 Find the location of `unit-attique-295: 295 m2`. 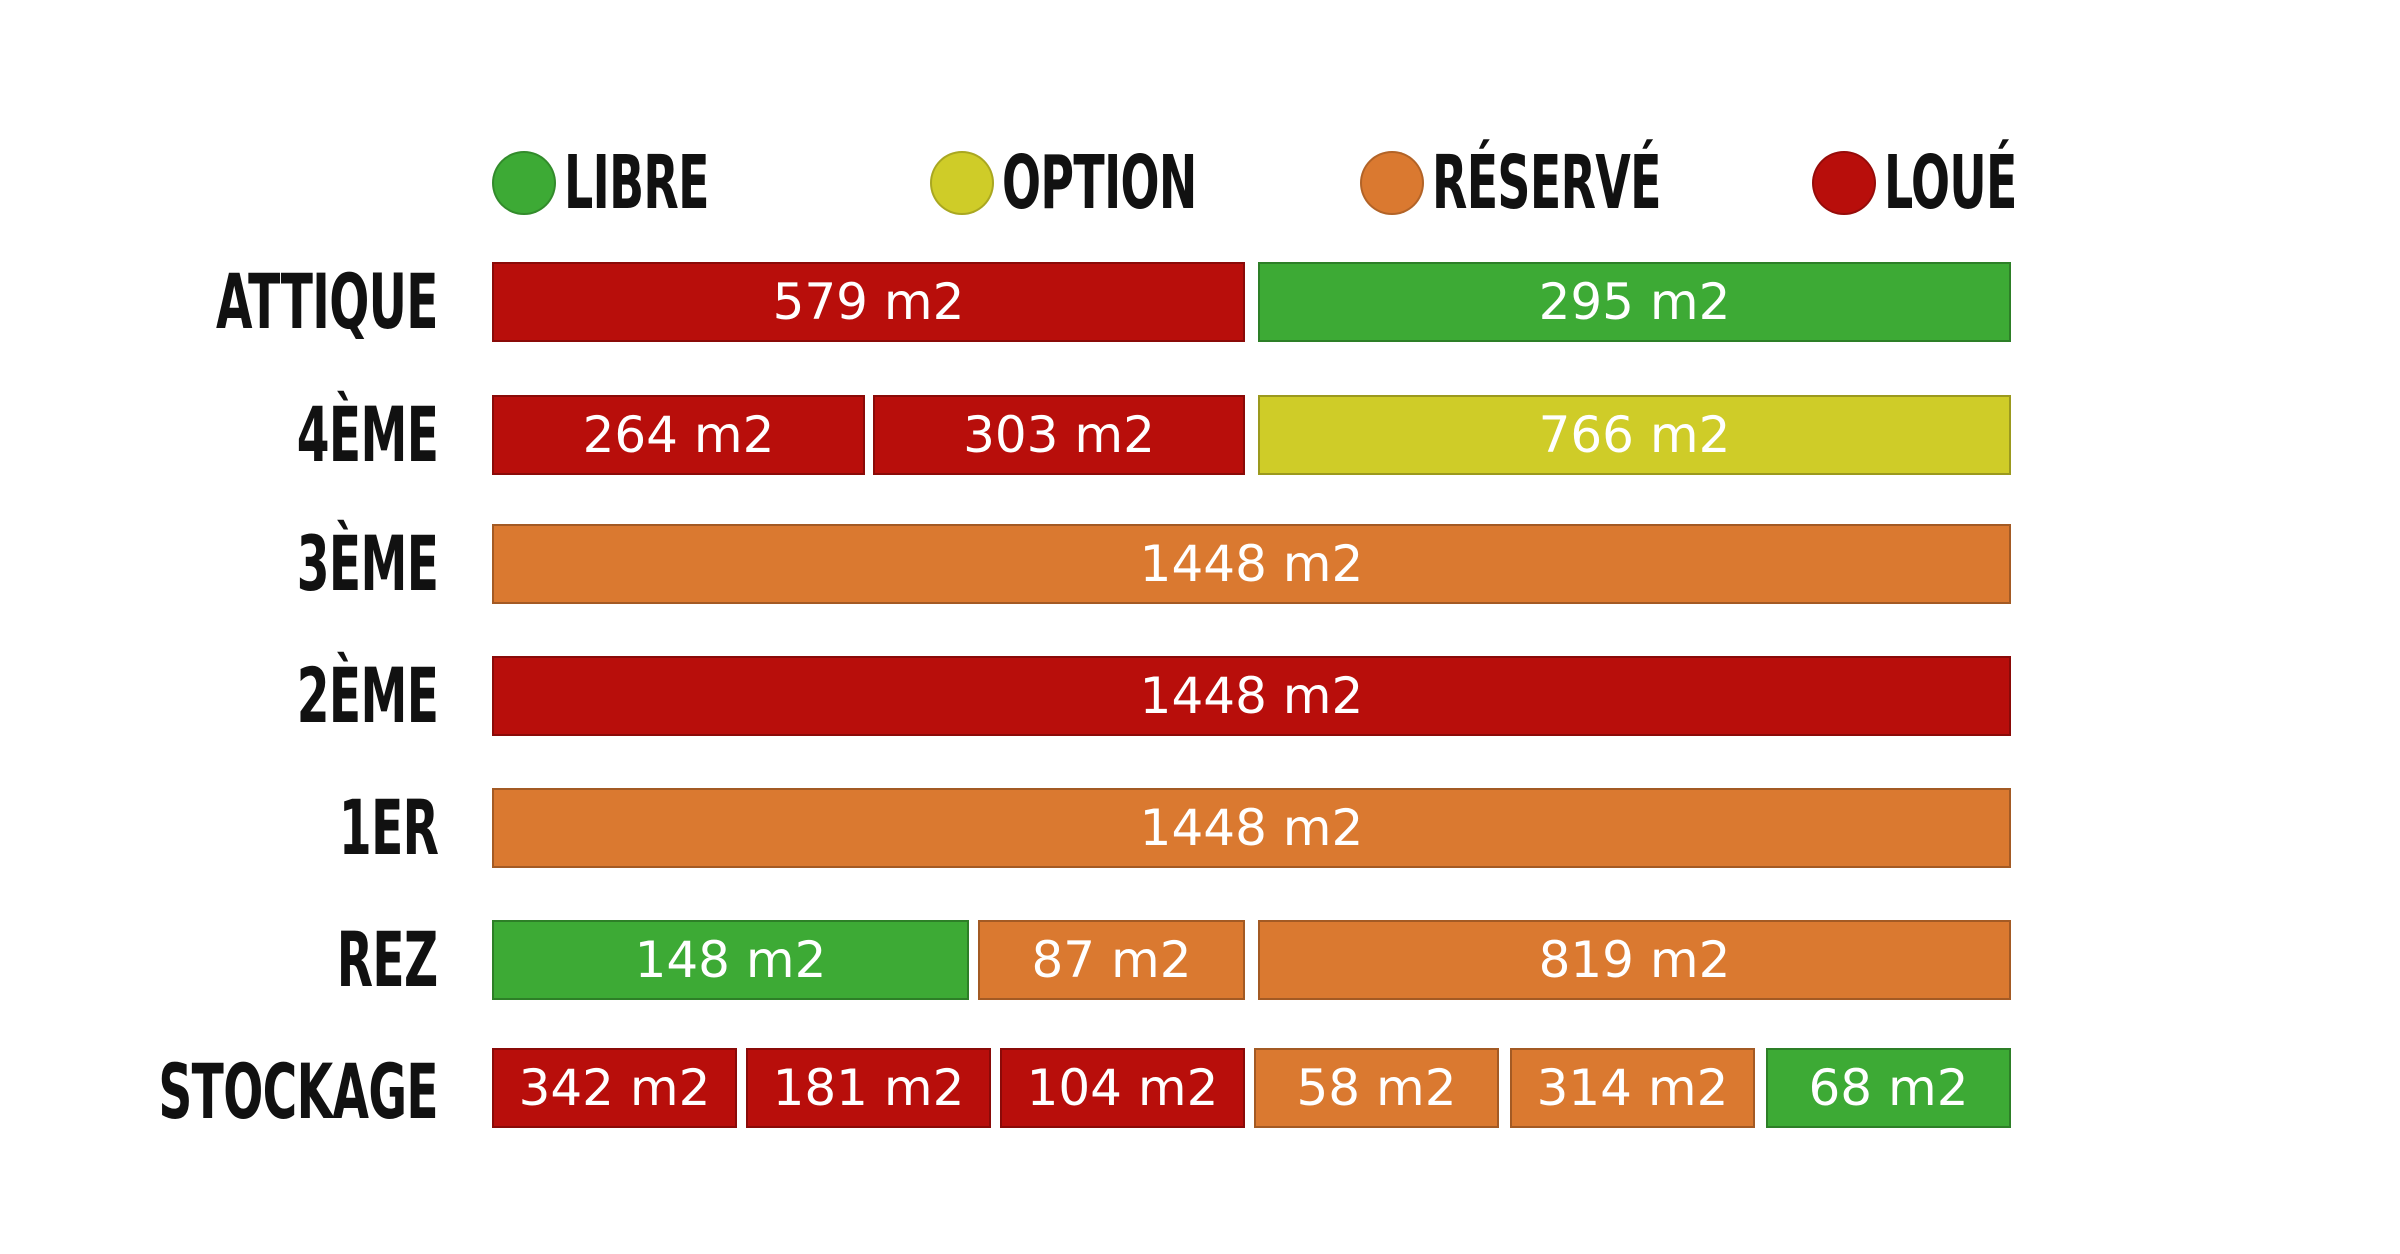

unit-attique-295: 295 m2 is located at coordinates (1634, 302).